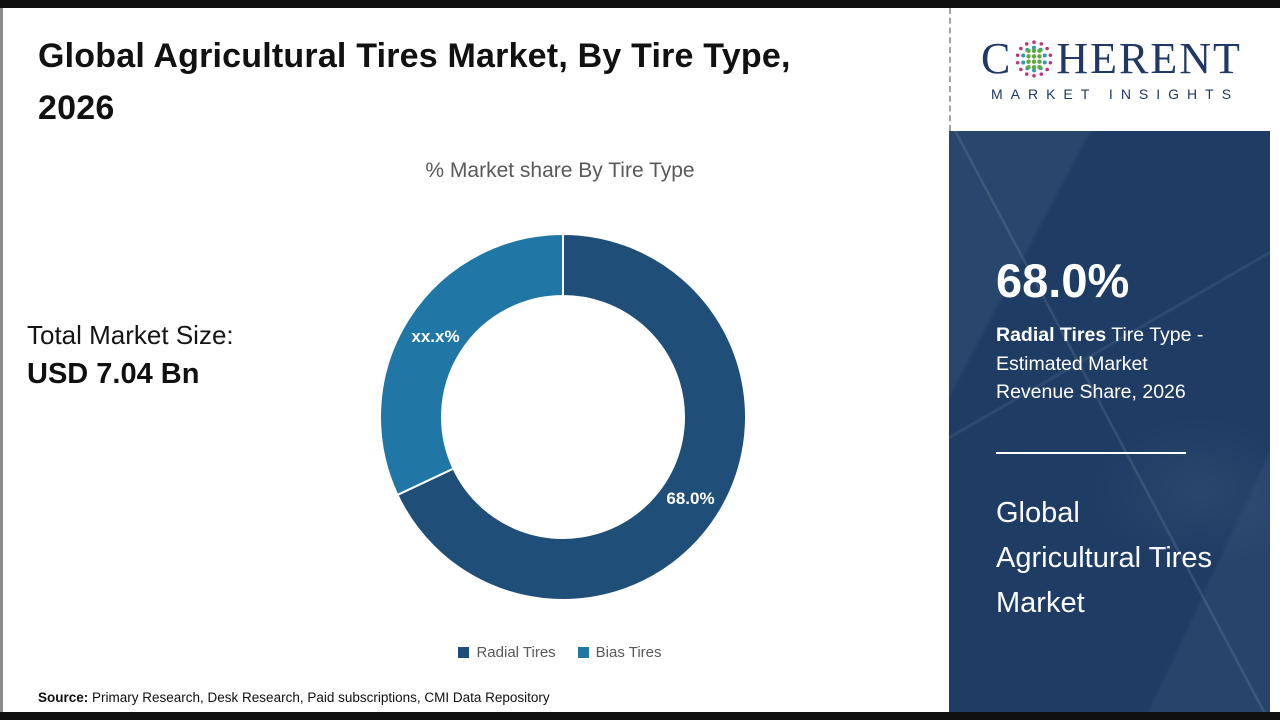 This screenshot has width=1280, height=720. What do you see at coordinates (640, 4) in the screenshot?
I see `top-border` at bounding box center [640, 4].